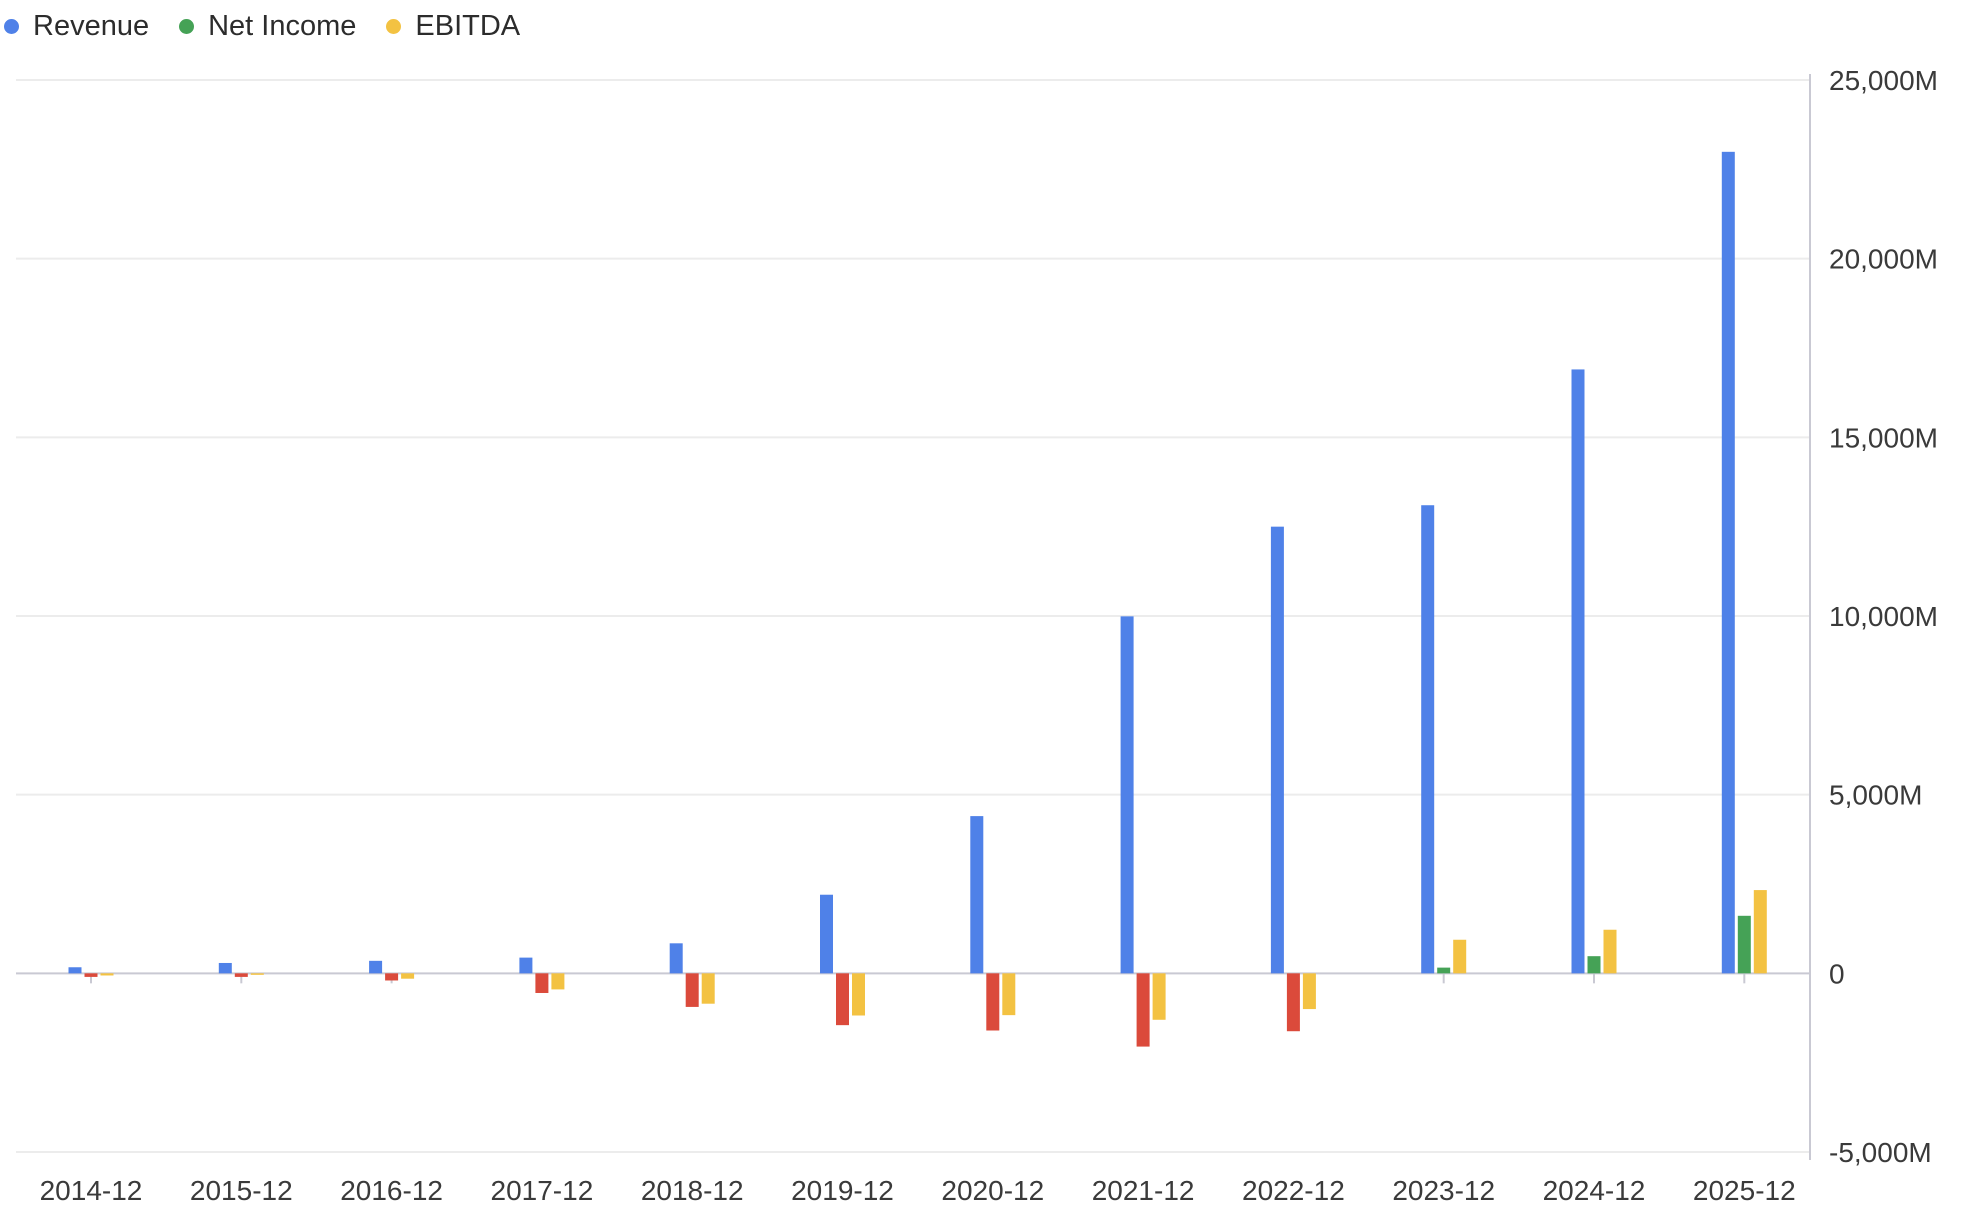 The height and width of the screenshot is (1209, 1970). Describe the element at coordinates (91, 1190) in the screenshot. I see `x-tick-label: 2014-12` at that location.